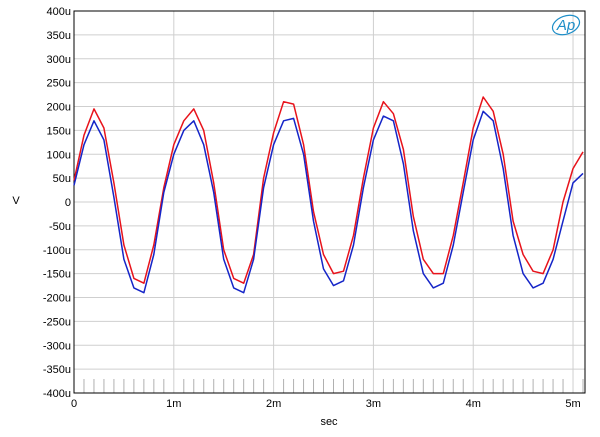 The width and height of the screenshot is (600, 437). Describe the element at coordinates (74, 404) in the screenshot. I see `x-tick-label: 0` at that location.